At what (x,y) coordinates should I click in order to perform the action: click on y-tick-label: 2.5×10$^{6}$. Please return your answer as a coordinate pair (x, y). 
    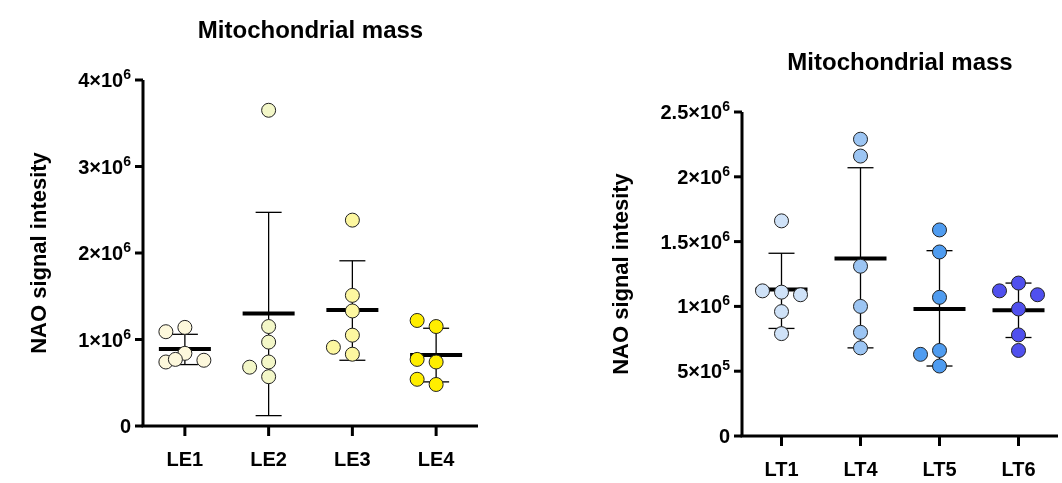
    Looking at the image, I should click on (695, 110).